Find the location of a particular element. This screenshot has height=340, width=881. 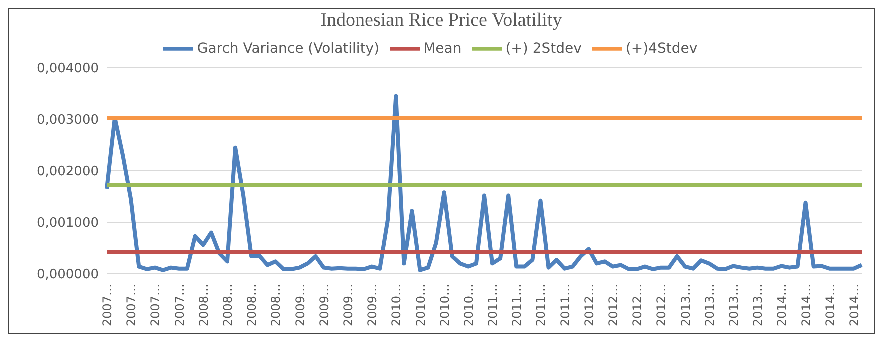

chart-title: Indonesian Rice Price Volatility is located at coordinates (442, 21).